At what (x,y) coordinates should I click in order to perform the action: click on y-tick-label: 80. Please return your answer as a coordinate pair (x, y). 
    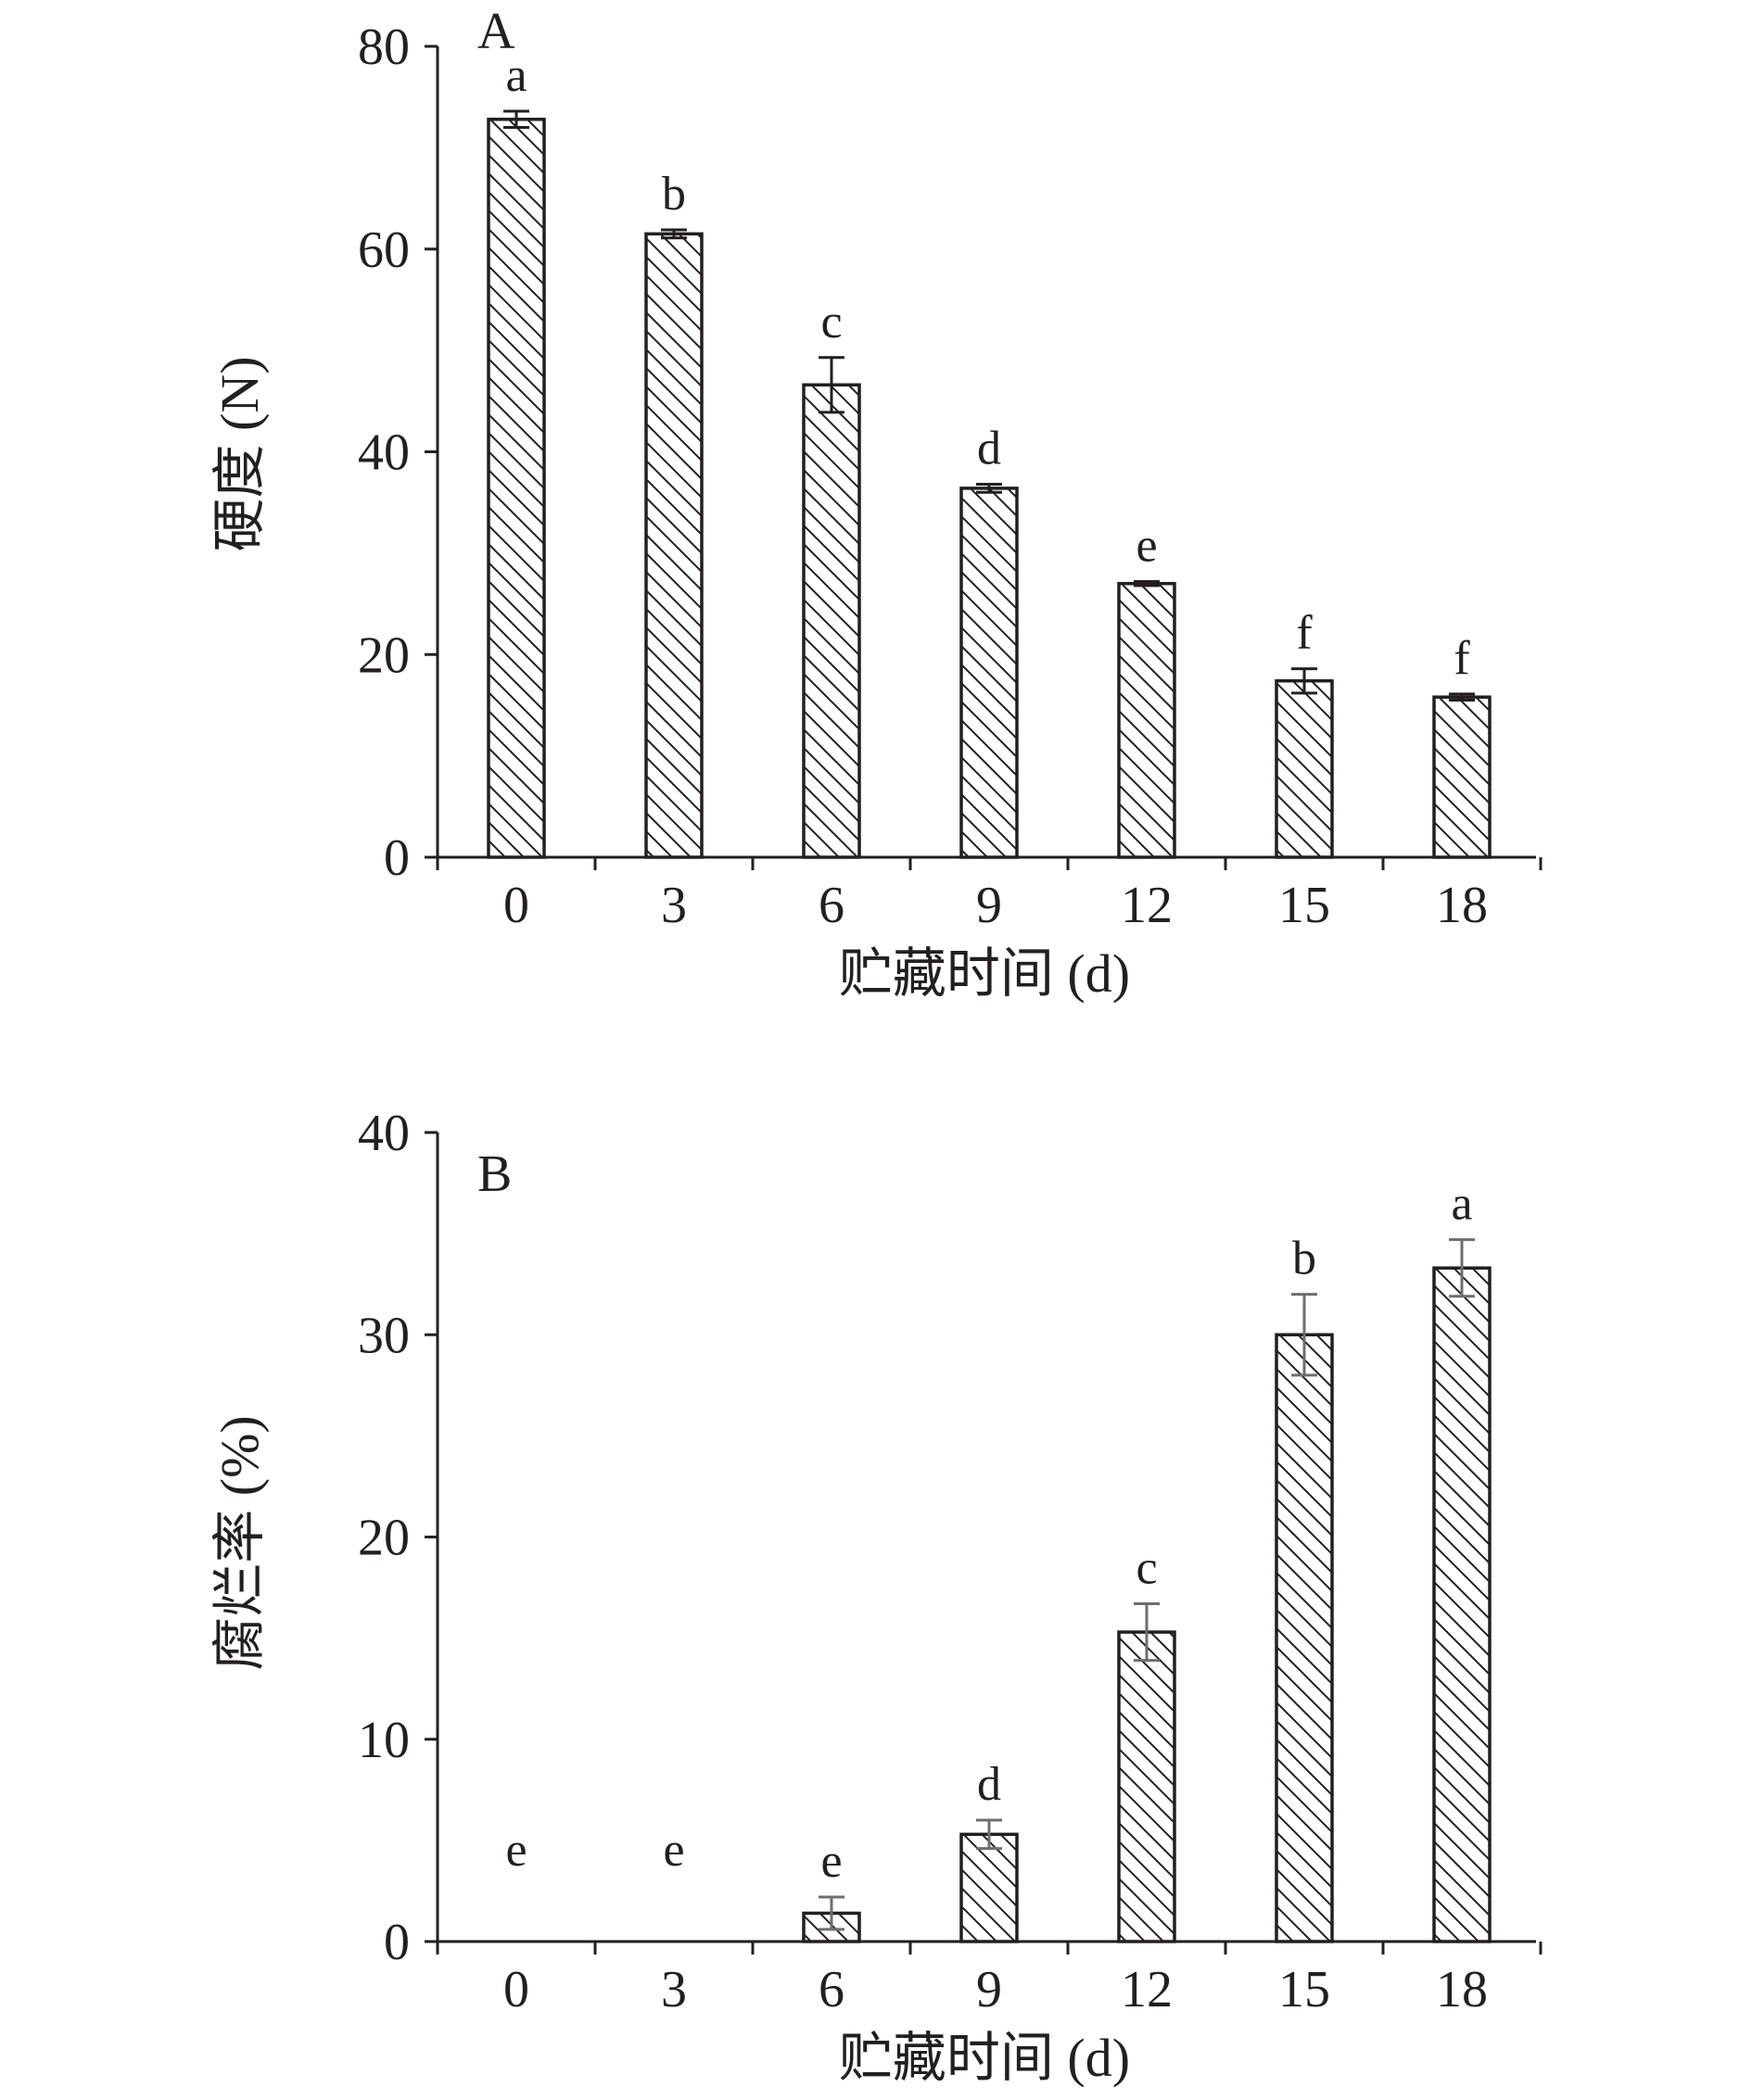
    Looking at the image, I should click on (384, 47).